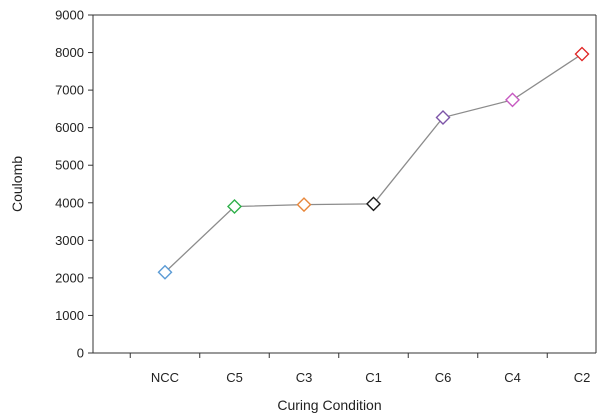 This screenshot has width=598, height=414. Describe the element at coordinates (582, 377) in the screenshot. I see `x-tick-label: C2` at that location.